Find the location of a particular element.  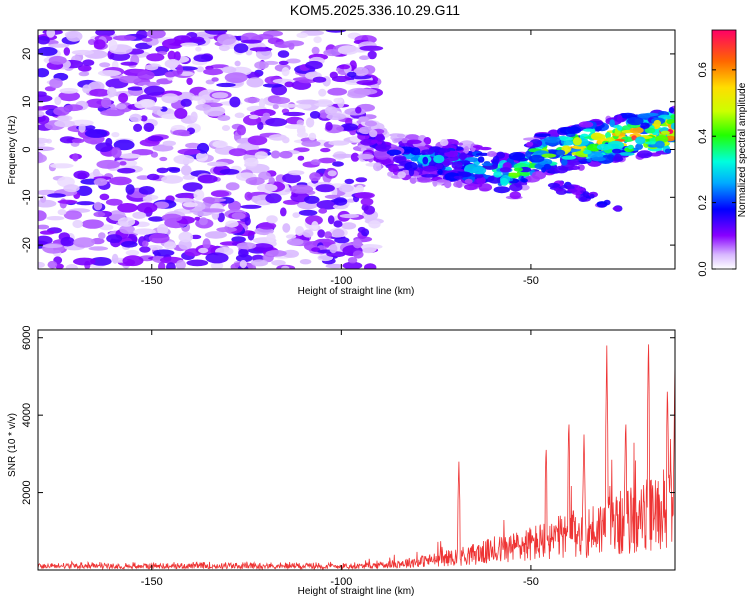

y-tick-label: -10 is located at coordinates (27, 197).